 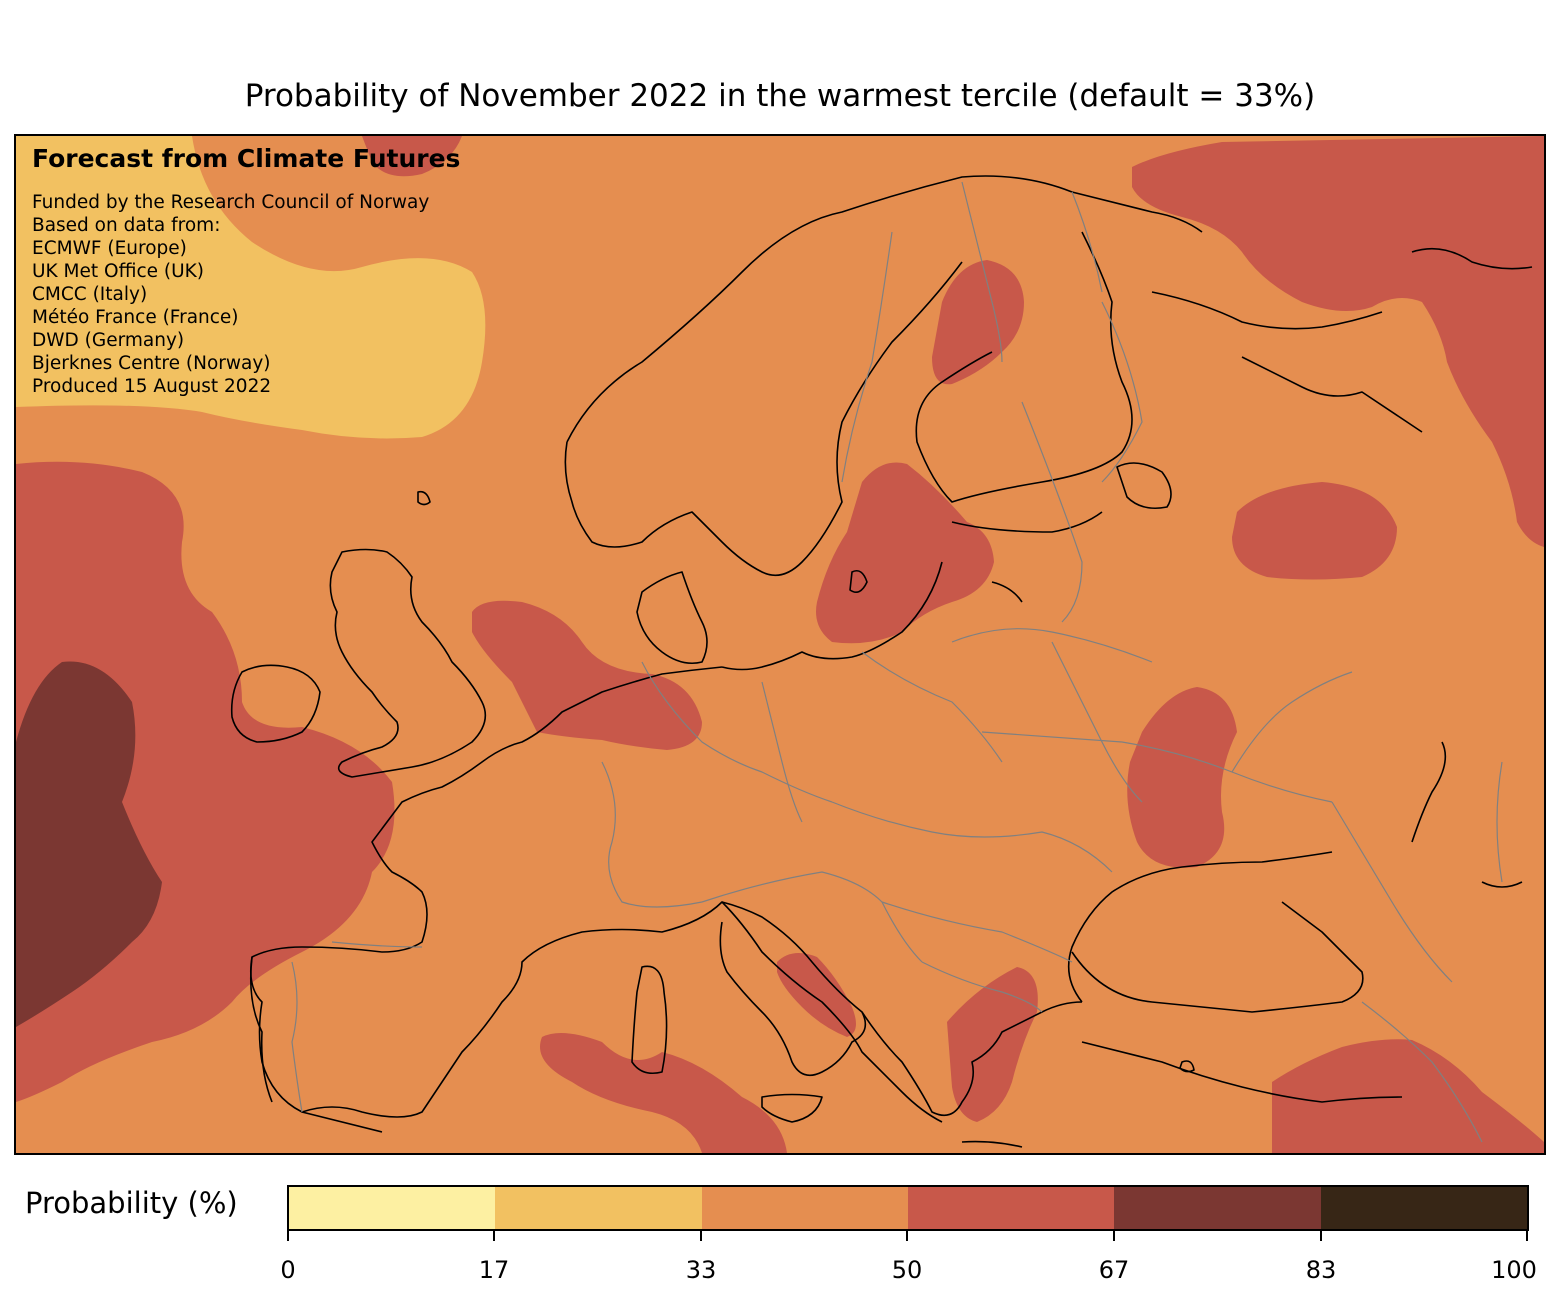 What do you see at coordinates (152, 386) in the screenshot?
I see `credit-line: Produced 15 August 2022` at bounding box center [152, 386].